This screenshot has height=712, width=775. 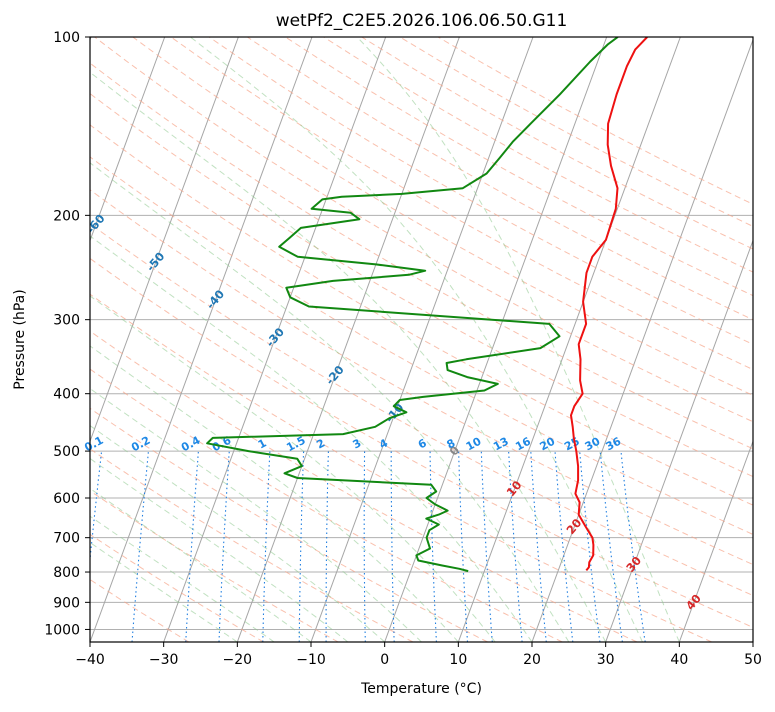 What do you see at coordinates (66, 395) in the screenshot?
I see `y-tick-label: 400` at bounding box center [66, 395].